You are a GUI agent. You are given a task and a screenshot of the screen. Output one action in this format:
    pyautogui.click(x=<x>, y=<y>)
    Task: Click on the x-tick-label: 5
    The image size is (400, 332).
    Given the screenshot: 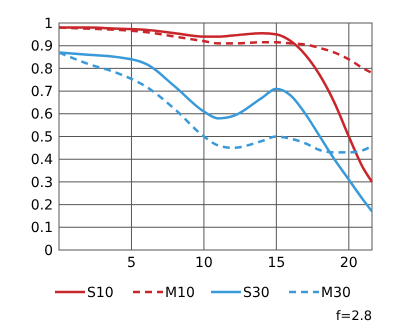 What is the action you would take?
    pyautogui.click(x=131, y=263)
    